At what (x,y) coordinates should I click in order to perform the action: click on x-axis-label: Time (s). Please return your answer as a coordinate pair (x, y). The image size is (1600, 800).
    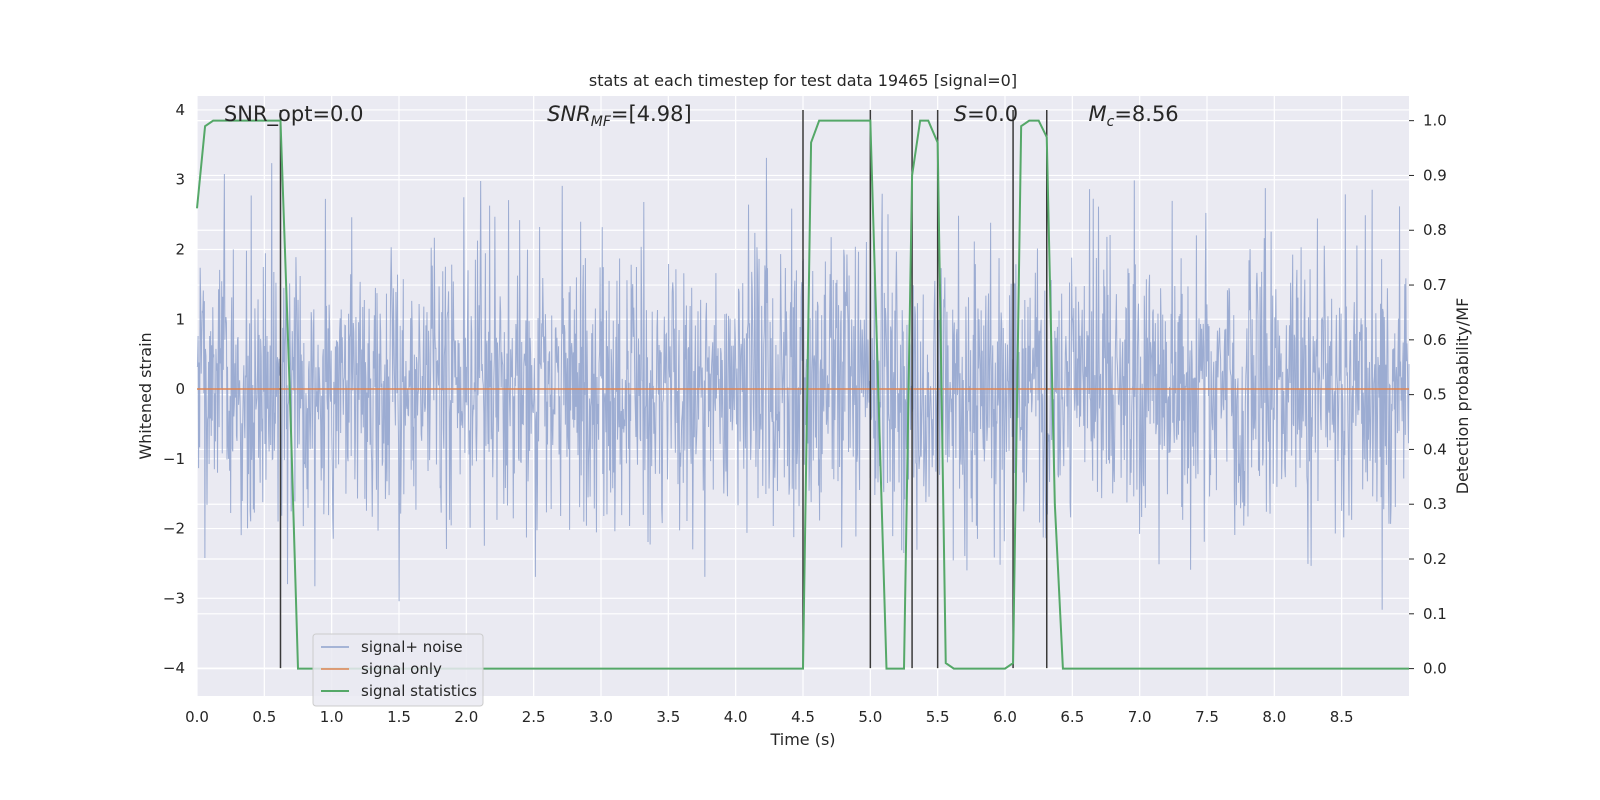
    Looking at the image, I should click on (802, 739).